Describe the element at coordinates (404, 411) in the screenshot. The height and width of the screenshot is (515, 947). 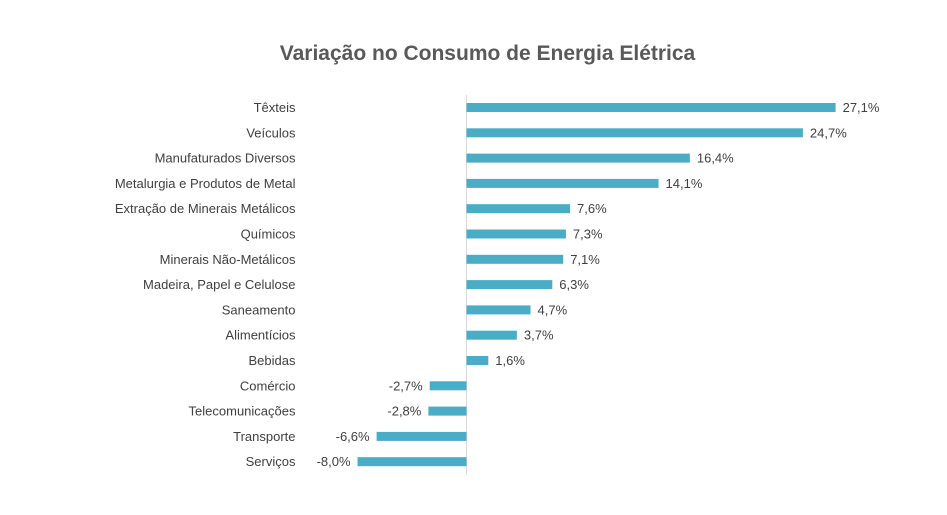
I see `data-label: -2,8%` at that location.